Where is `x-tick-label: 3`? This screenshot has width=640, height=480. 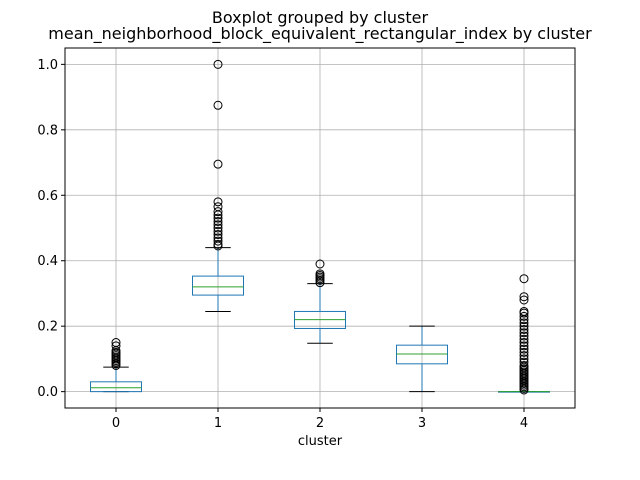 x-tick-label: 3 is located at coordinates (422, 423).